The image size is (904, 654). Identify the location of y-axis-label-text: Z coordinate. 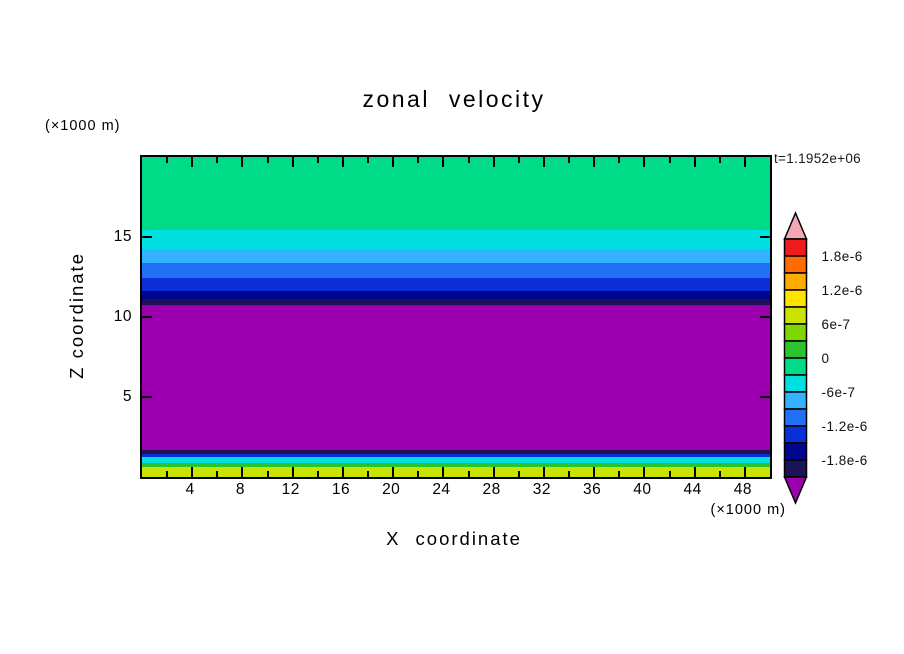
(76, 315).